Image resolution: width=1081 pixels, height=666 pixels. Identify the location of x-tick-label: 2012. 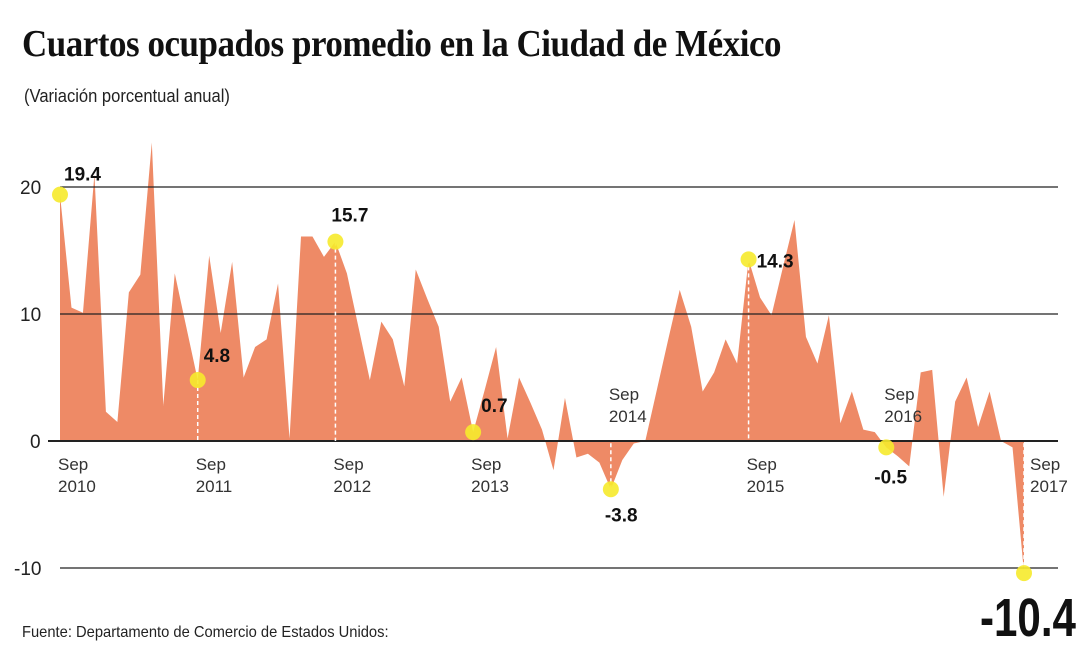
(352, 486).